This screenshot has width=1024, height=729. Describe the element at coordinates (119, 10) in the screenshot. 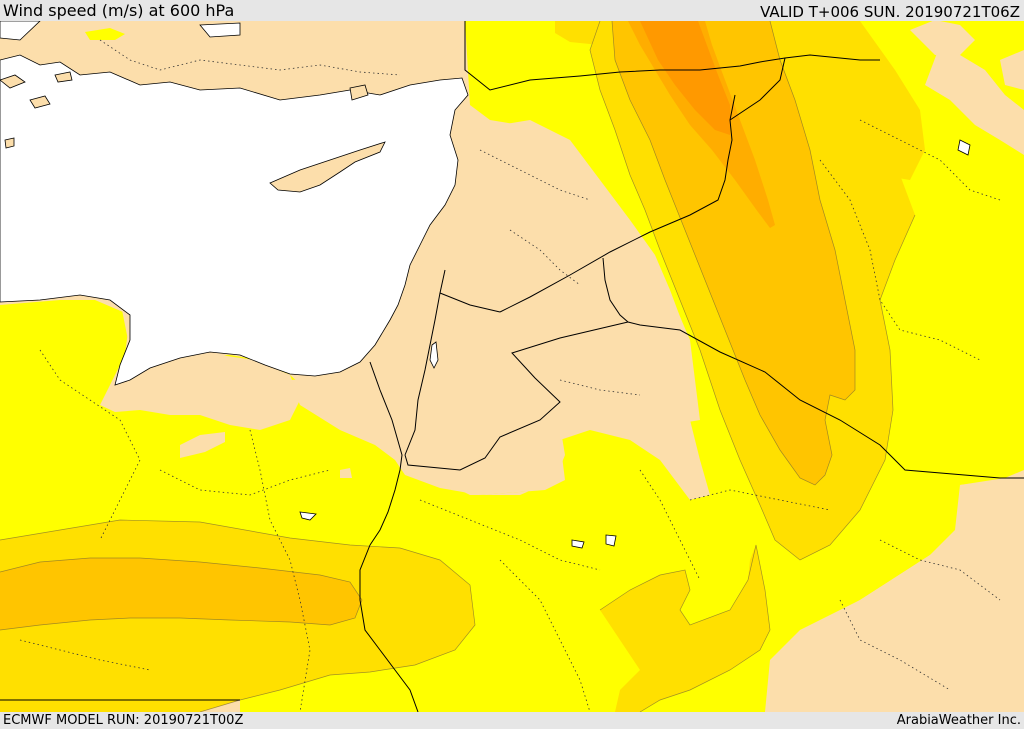

I see `map-title: Wind speed (m/s) at 600 hPa` at that location.